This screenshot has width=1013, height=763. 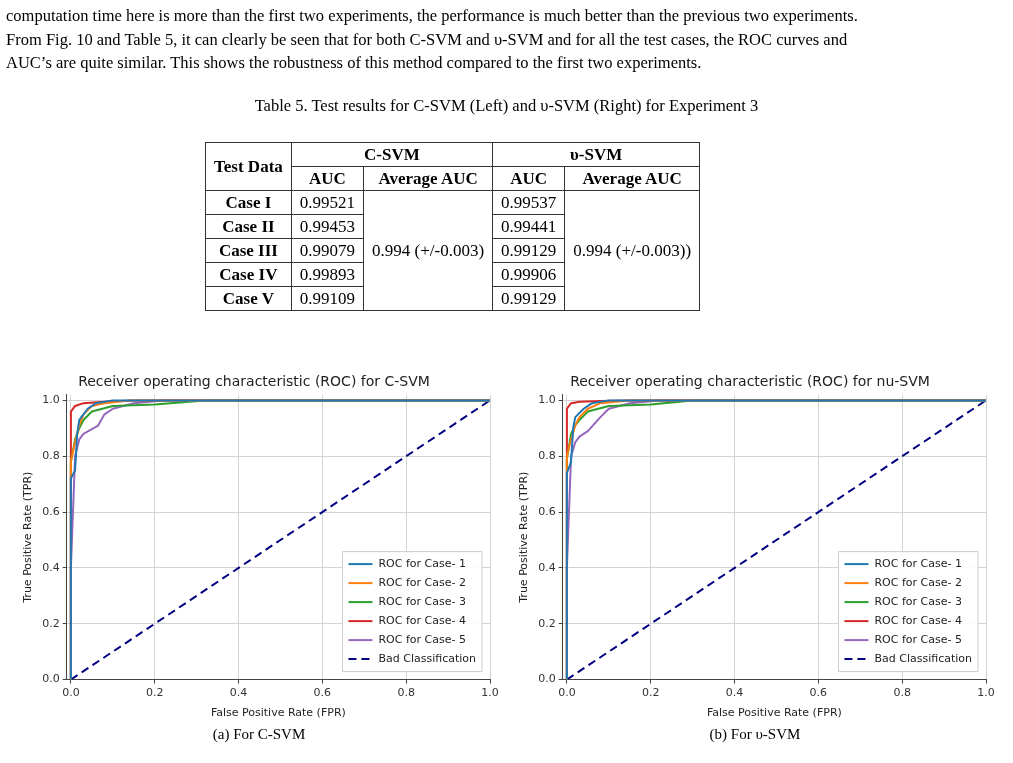 What do you see at coordinates (327, 298) in the screenshot?
I see `text: 0.99109` at bounding box center [327, 298].